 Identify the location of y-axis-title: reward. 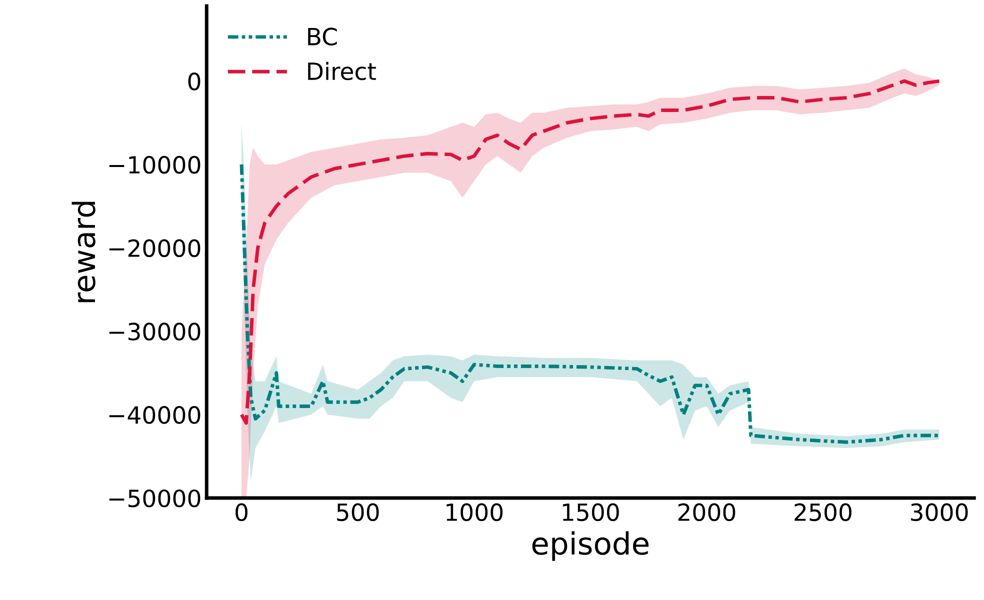
(84, 252).